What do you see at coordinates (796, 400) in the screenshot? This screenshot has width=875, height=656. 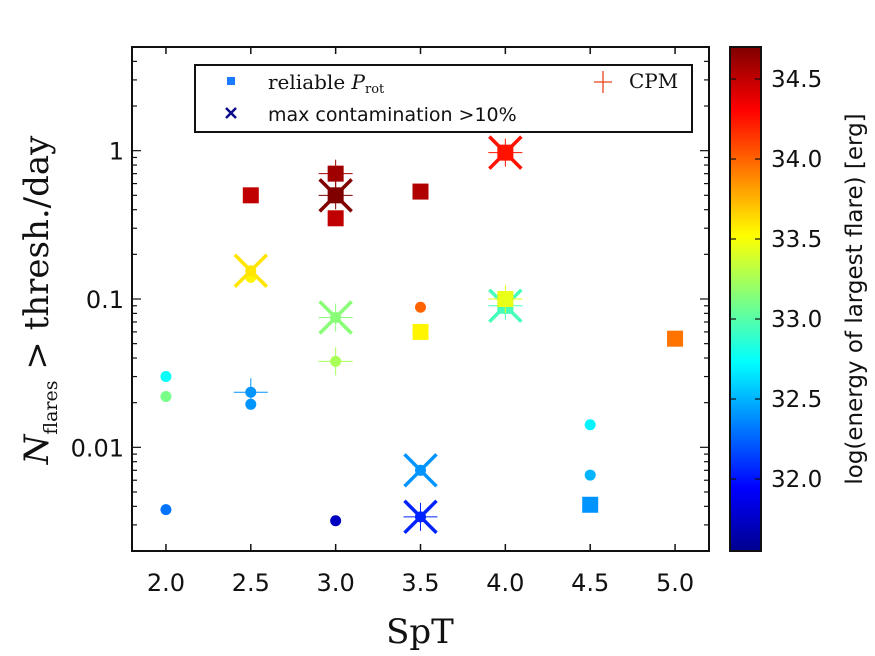 I see `colorbar-tick-label: 32.5` at bounding box center [796, 400].